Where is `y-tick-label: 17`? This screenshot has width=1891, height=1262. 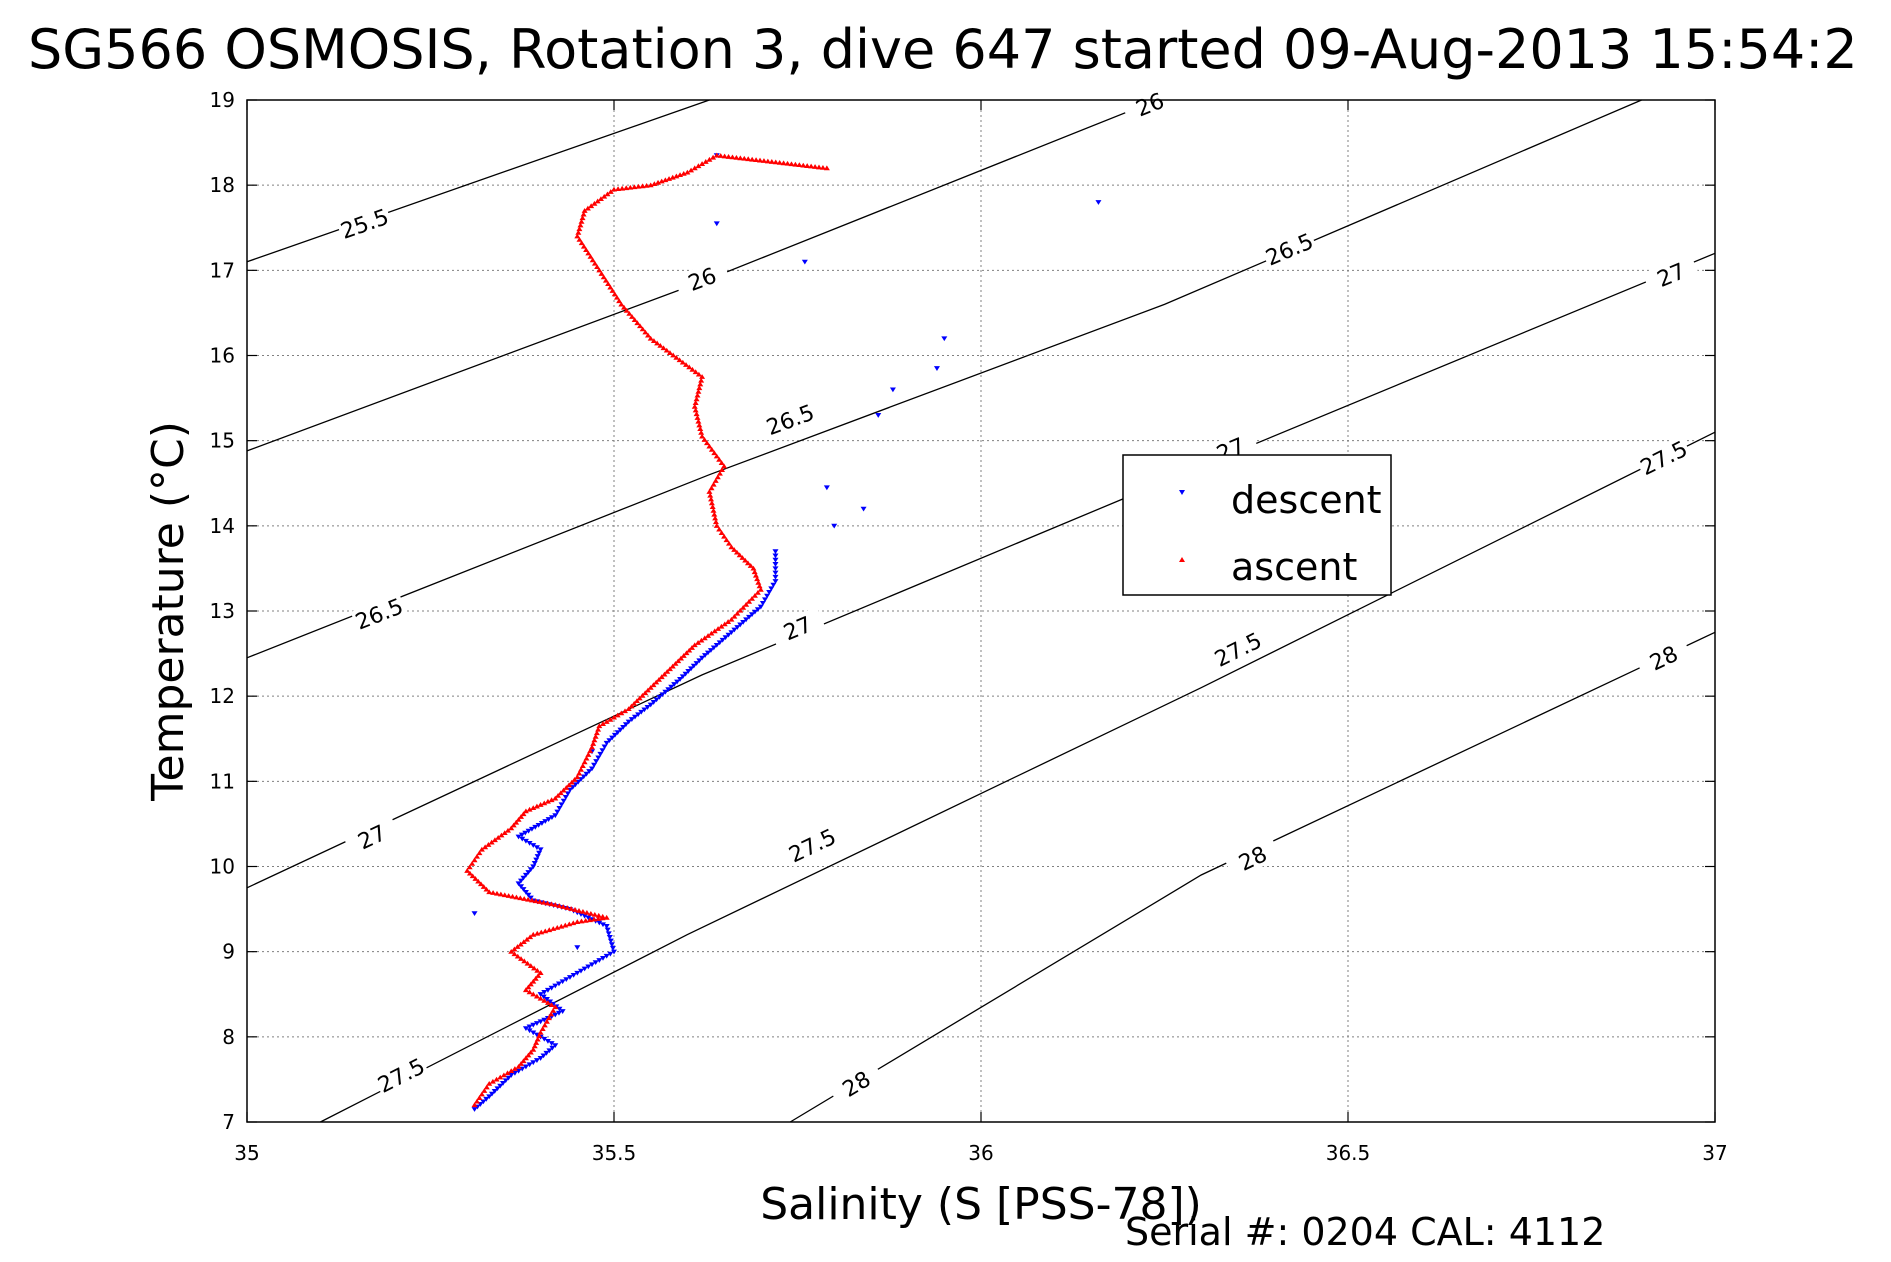 y-tick-label: 17 is located at coordinates (222, 270).